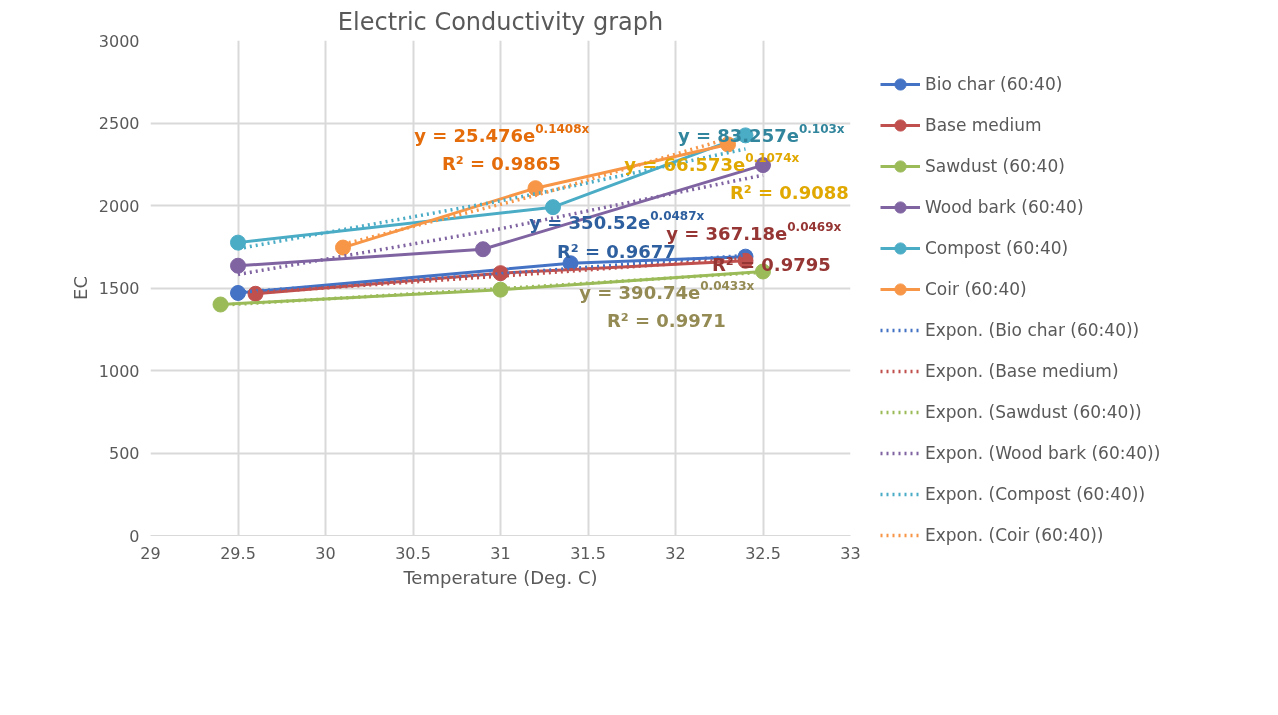 The width and height of the screenshot is (1278, 715). What do you see at coordinates (675, 553) in the screenshot?
I see `x-tick-label: 32` at bounding box center [675, 553].